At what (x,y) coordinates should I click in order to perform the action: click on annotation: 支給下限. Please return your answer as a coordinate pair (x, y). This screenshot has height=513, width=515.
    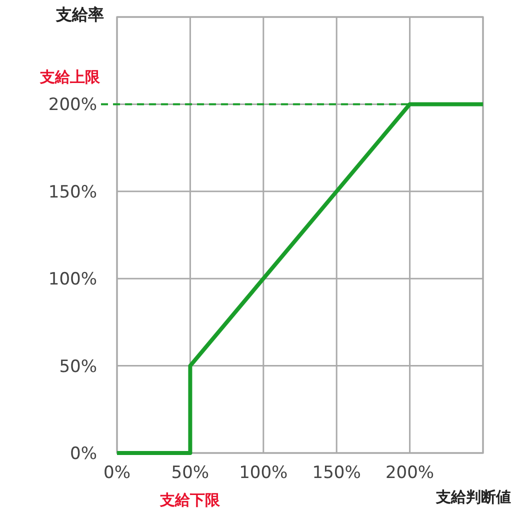
    Looking at the image, I should click on (190, 500).